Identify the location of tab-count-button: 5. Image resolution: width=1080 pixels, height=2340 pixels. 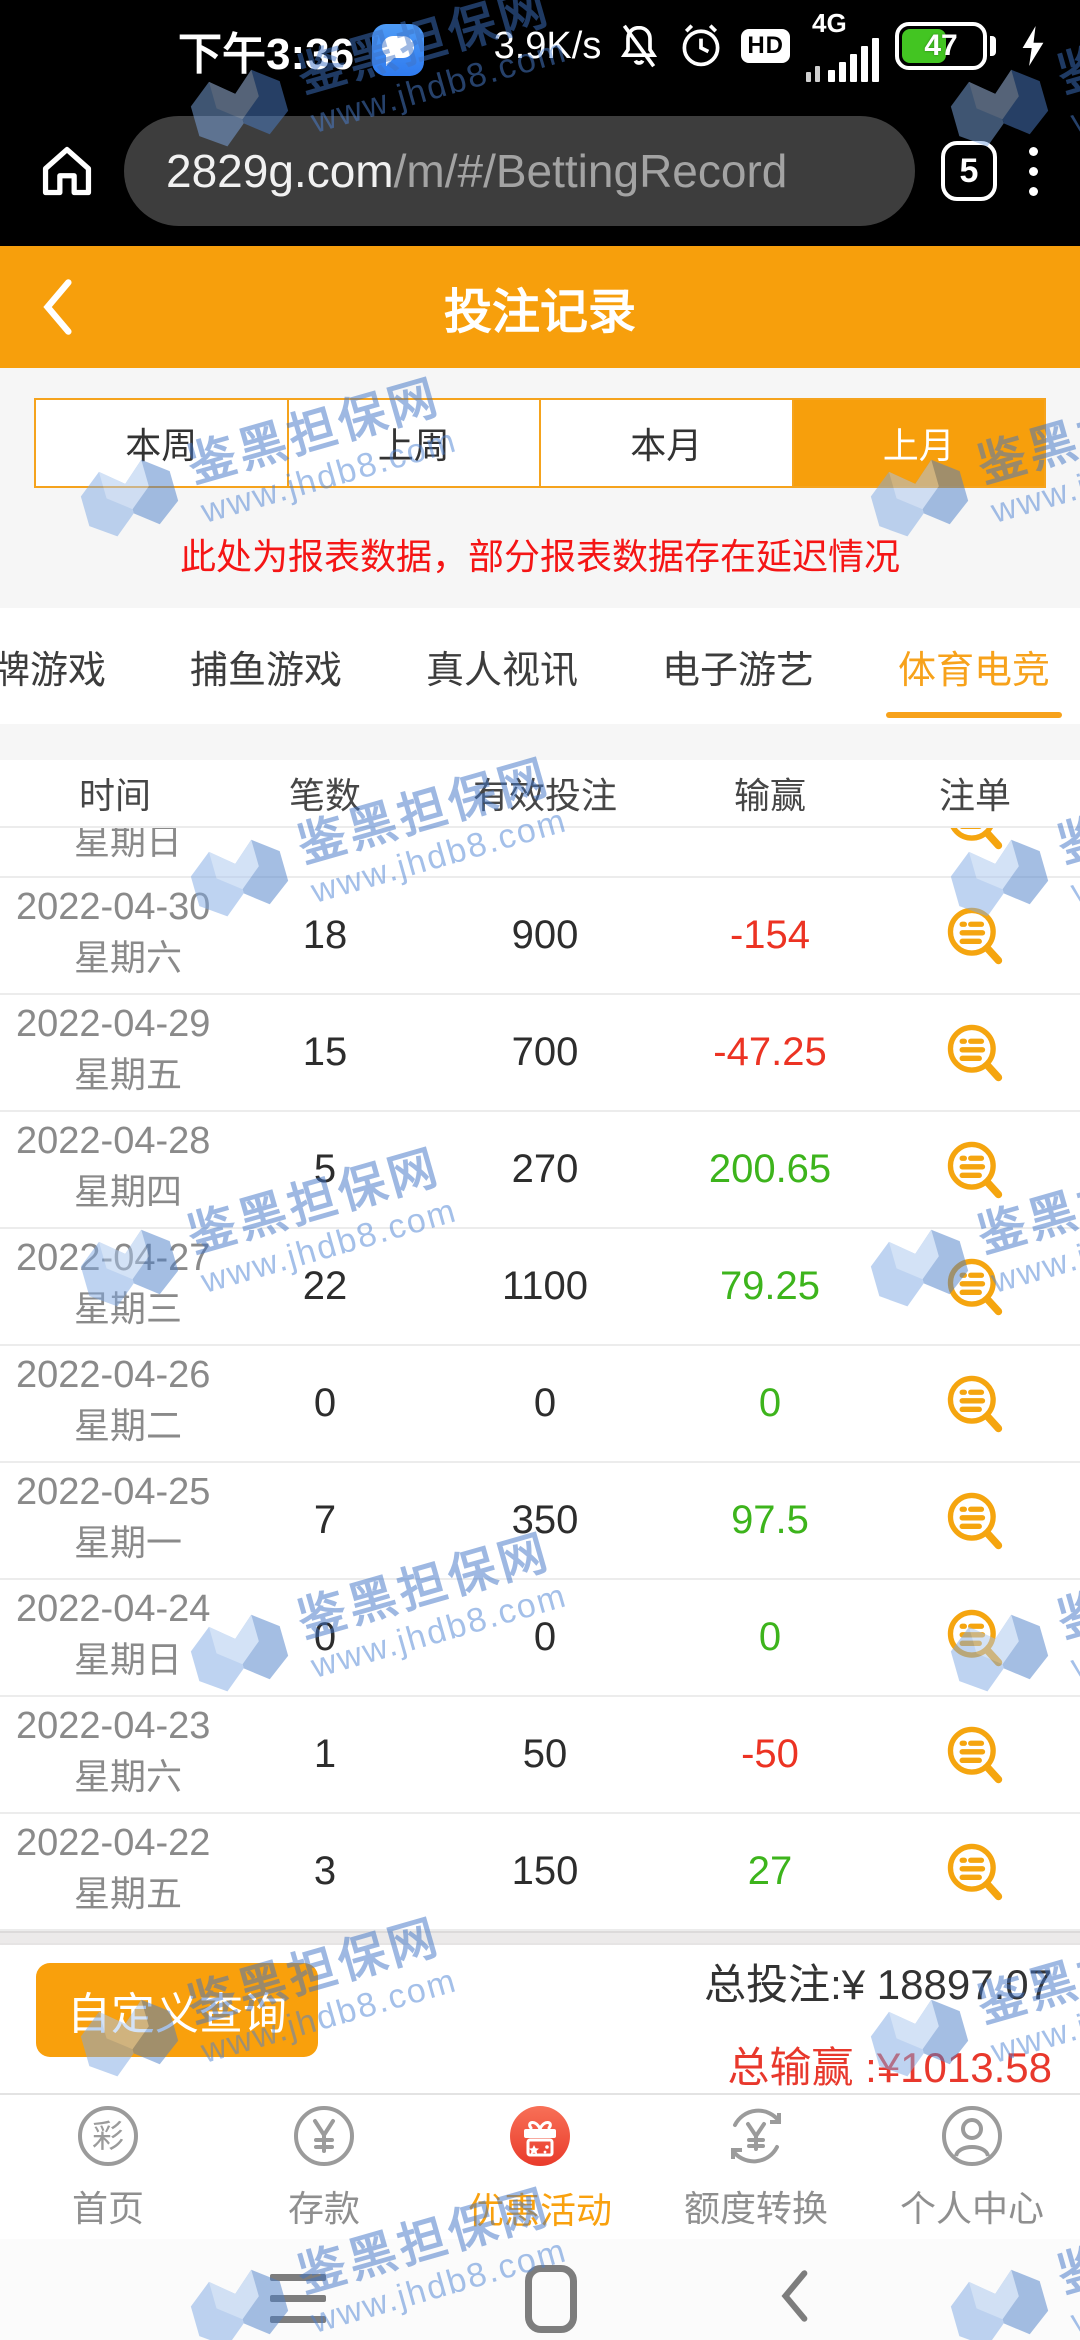
(969, 171).